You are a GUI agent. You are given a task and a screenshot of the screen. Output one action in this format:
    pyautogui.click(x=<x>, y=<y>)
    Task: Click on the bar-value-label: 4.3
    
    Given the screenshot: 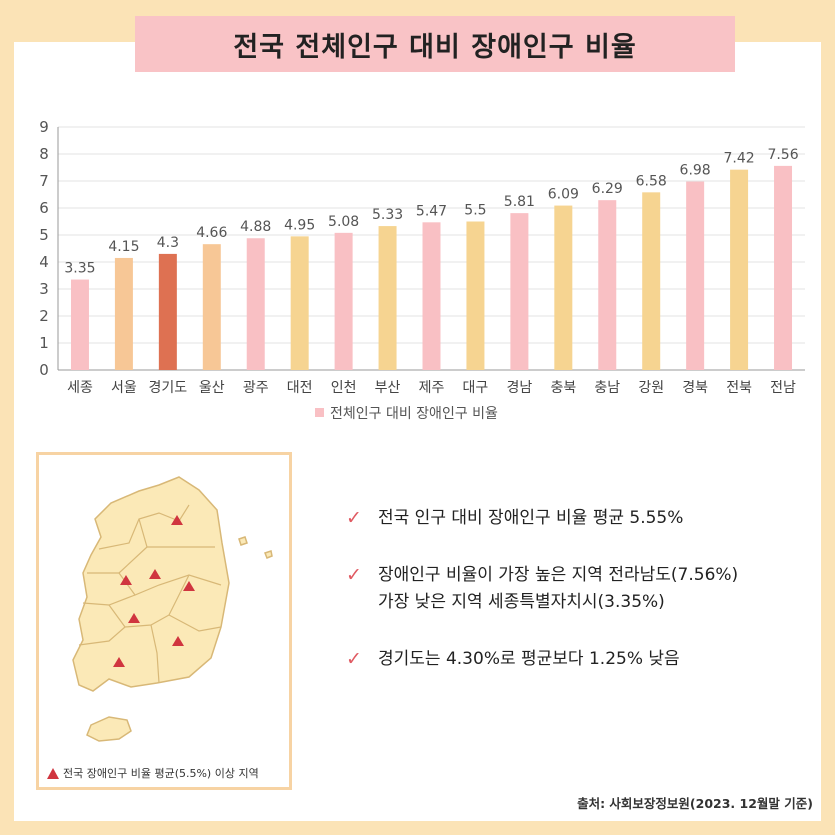 What is the action you would take?
    pyautogui.click(x=168, y=243)
    